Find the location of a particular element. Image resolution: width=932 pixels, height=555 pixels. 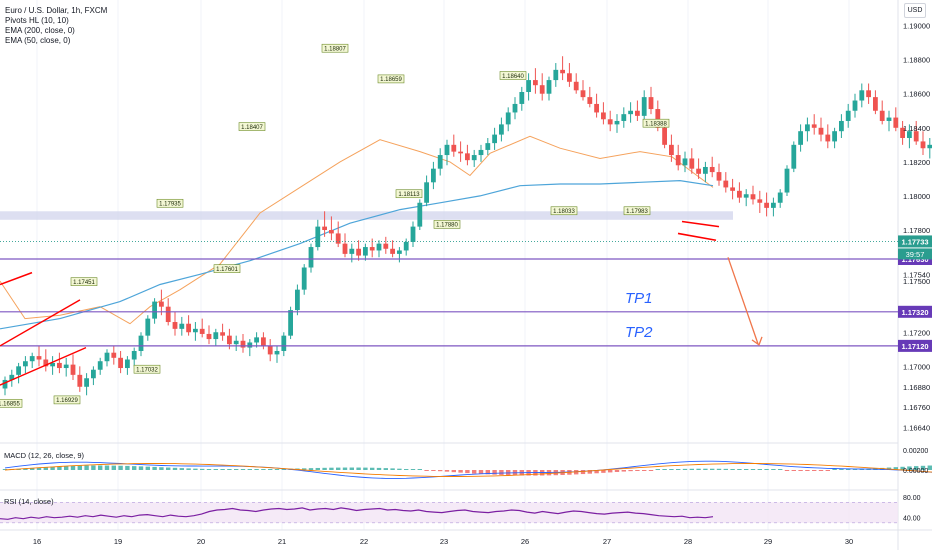

symbol-title: Euro / U.S. Dollar, 1h, FXCM is located at coordinates (56, 10).